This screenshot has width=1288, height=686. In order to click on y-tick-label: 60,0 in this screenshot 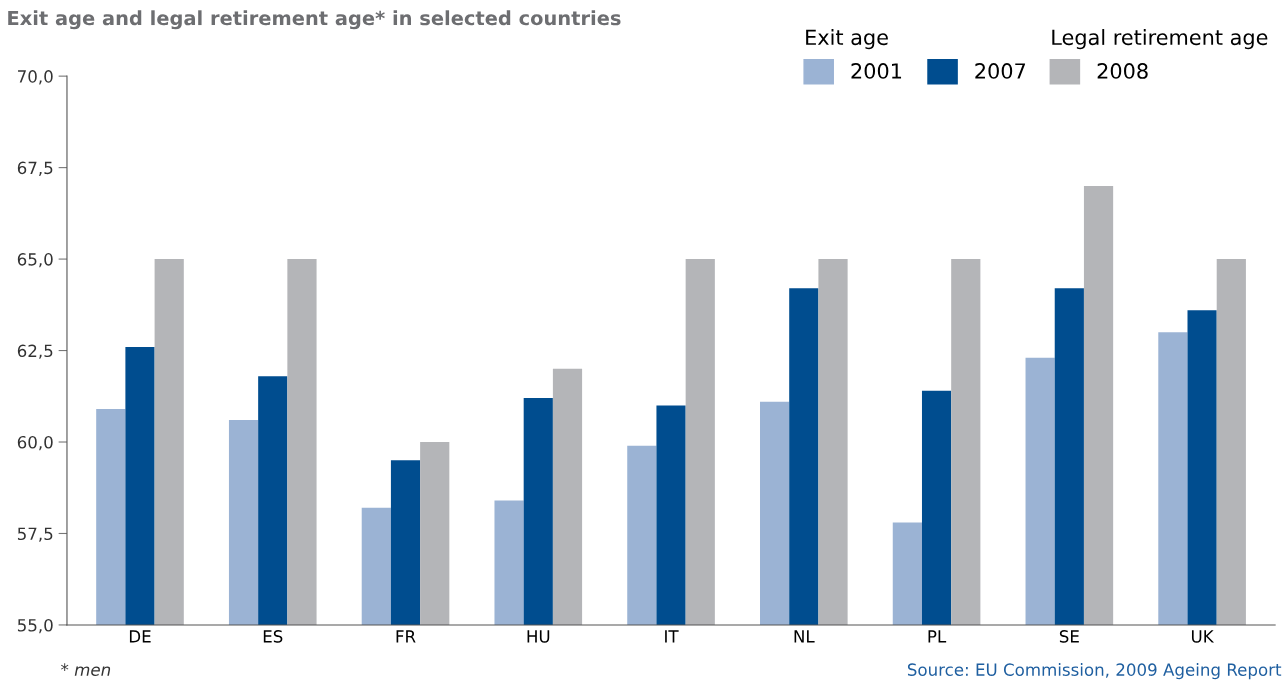, I will do `click(35, 443)`.